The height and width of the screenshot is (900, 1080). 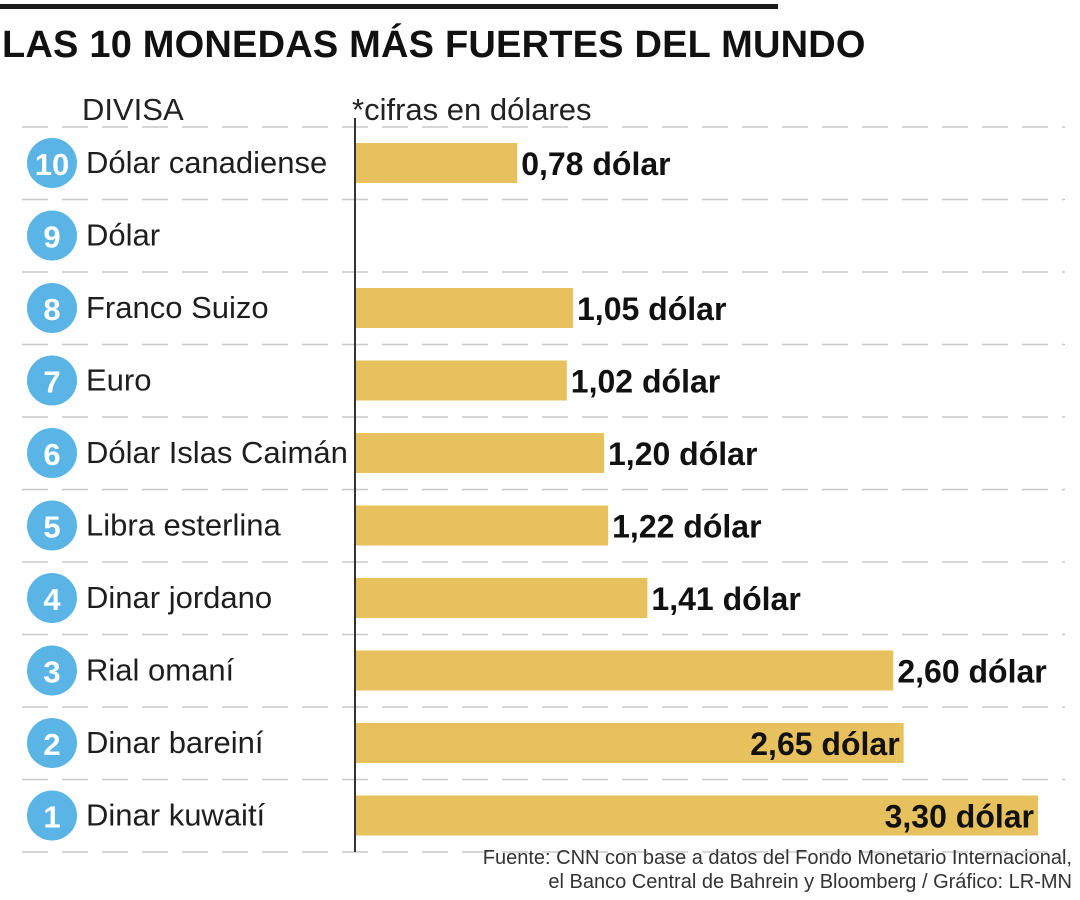 I want to click on rank-label: 2, so click(x=51, y=744).